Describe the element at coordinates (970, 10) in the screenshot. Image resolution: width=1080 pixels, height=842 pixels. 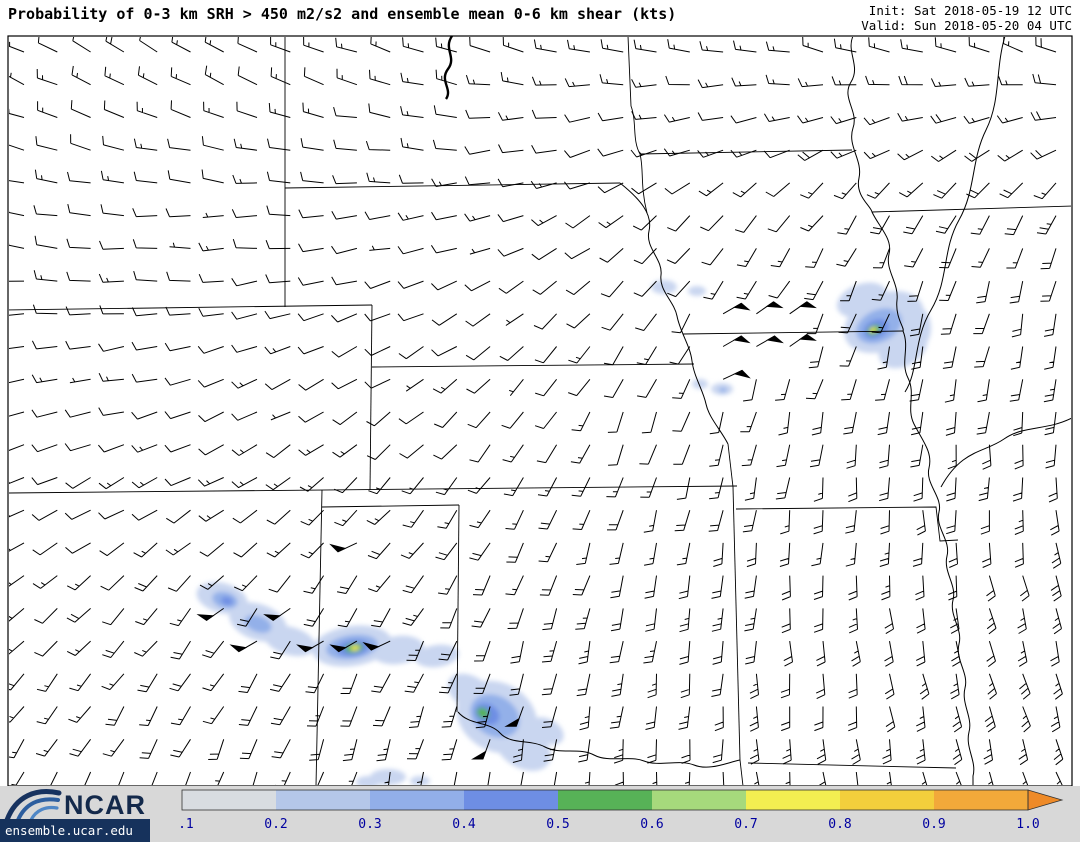
I see `init-time: Init: Sat 2018-05-19 12 UTC` at that location.